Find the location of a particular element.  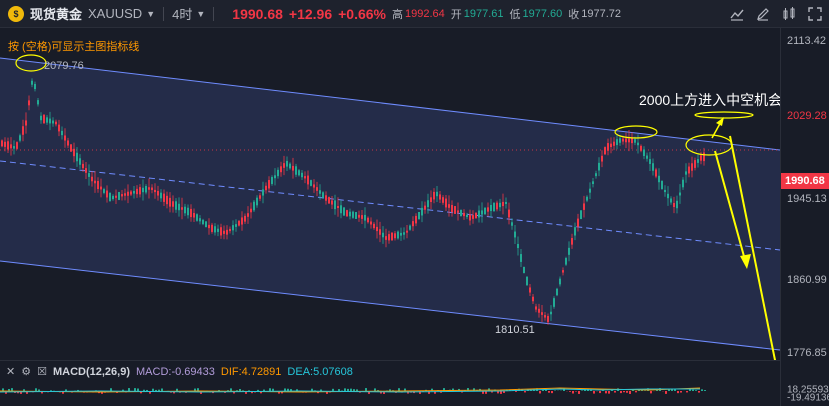

indicator-hint: 按 (空格)可显示主图指标线 is located at coordinates (74, 47).